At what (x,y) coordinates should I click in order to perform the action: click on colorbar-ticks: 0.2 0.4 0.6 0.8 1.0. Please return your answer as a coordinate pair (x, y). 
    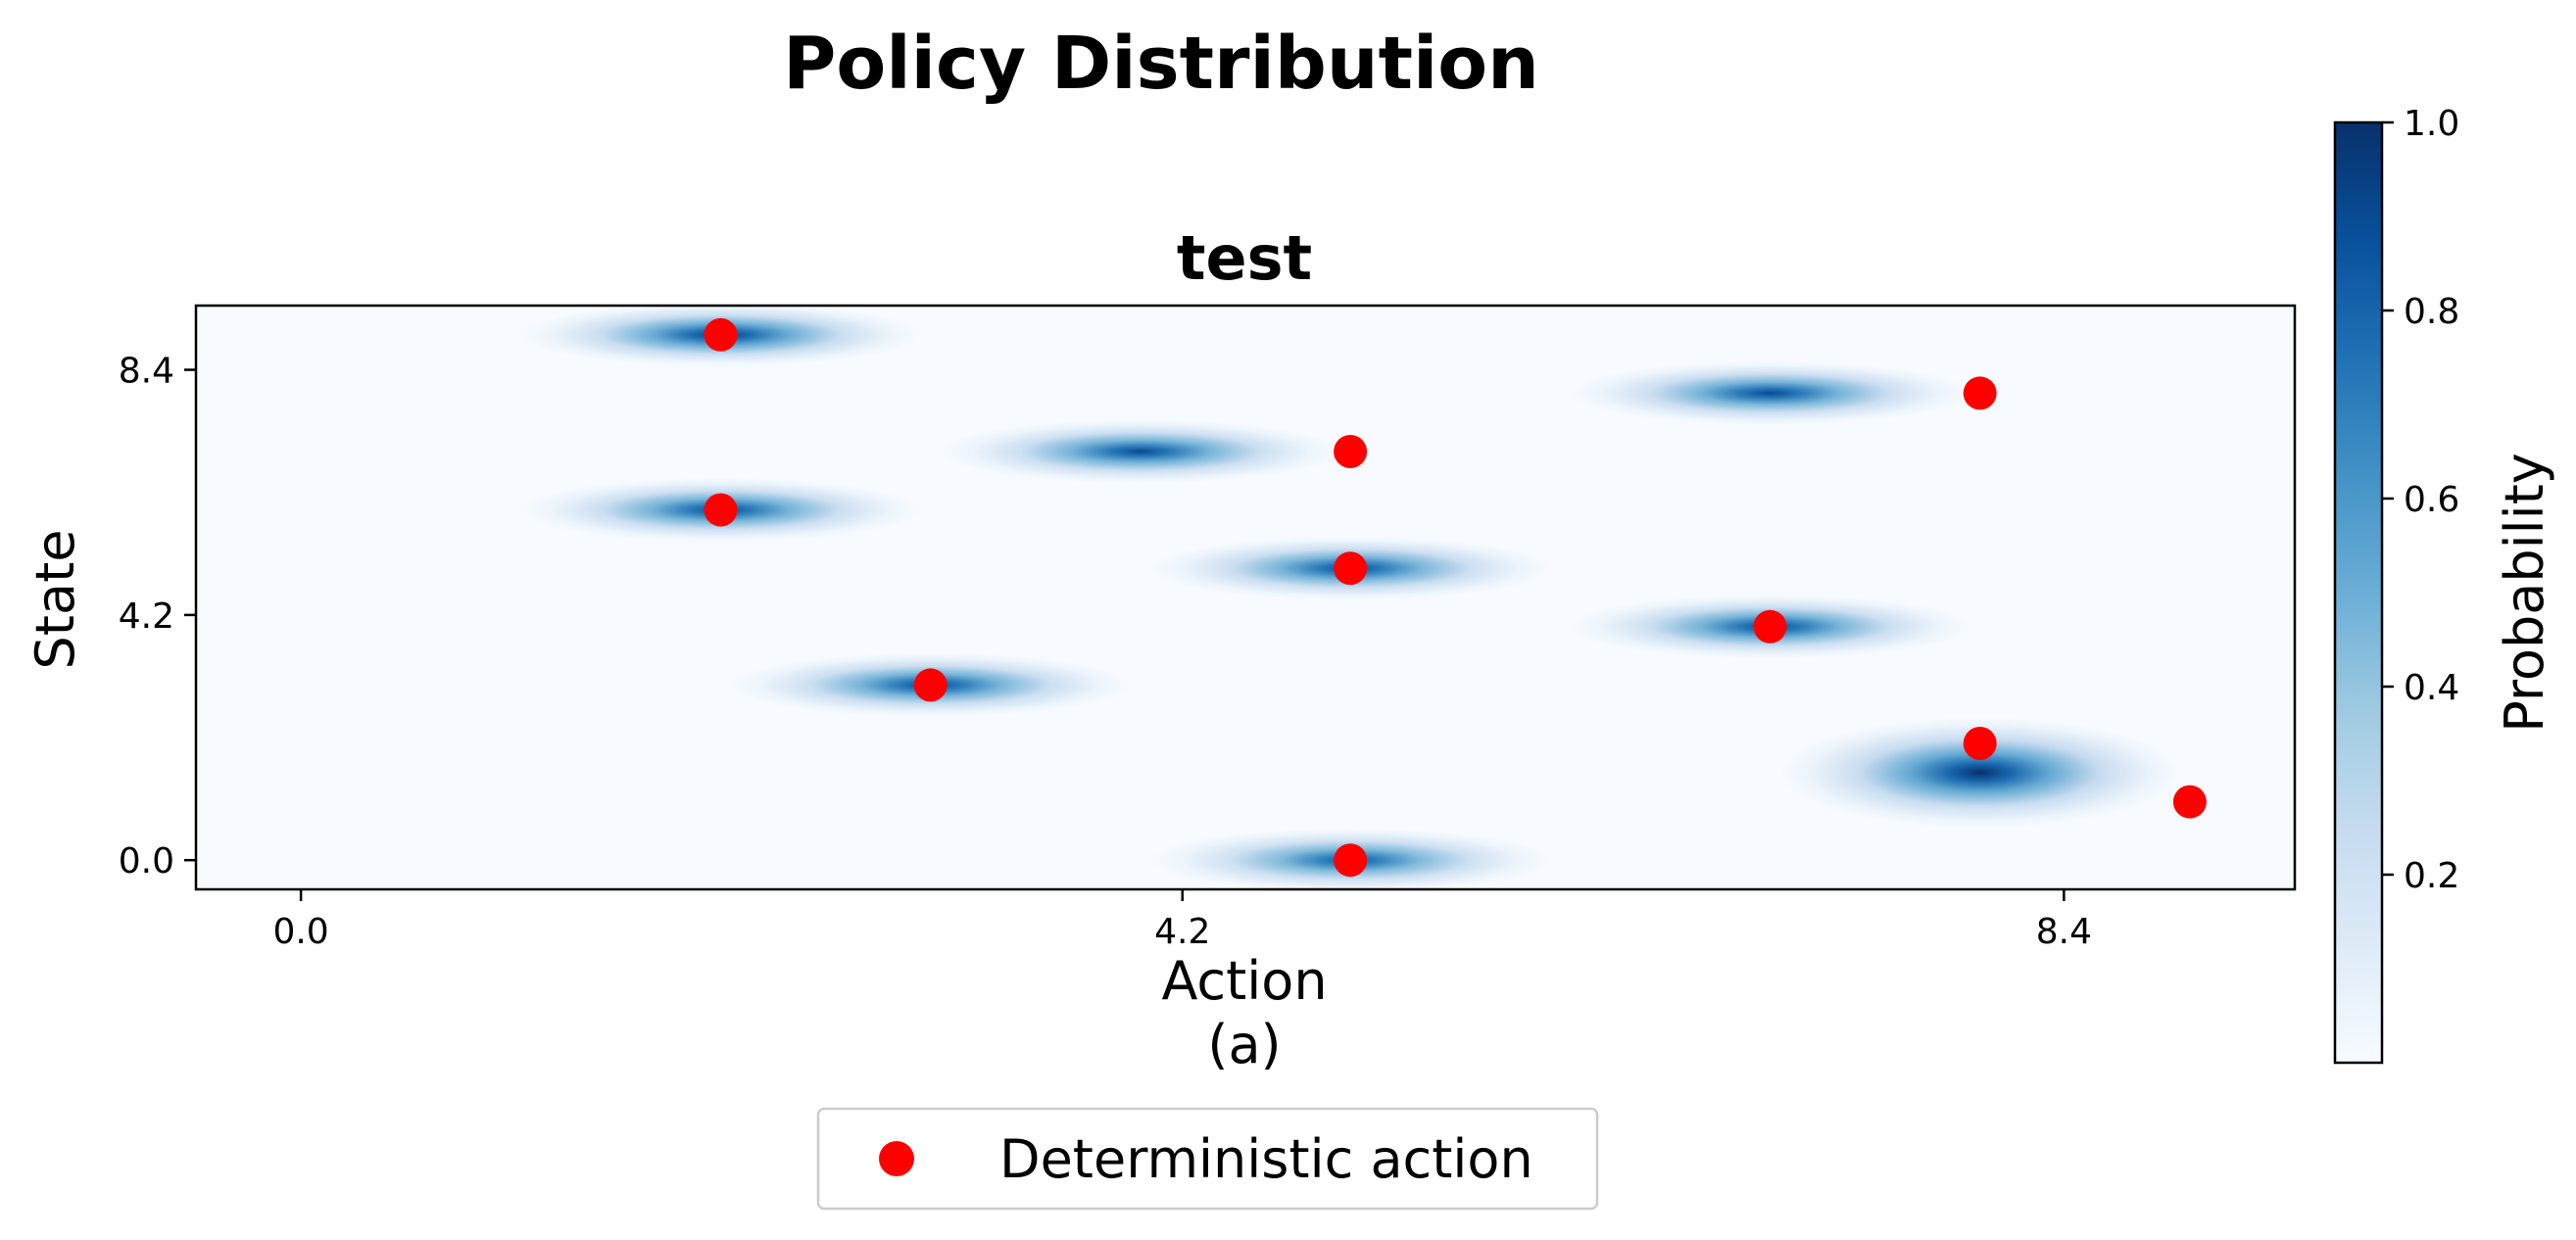
    Looking at the image, I should click on (2420, 500).